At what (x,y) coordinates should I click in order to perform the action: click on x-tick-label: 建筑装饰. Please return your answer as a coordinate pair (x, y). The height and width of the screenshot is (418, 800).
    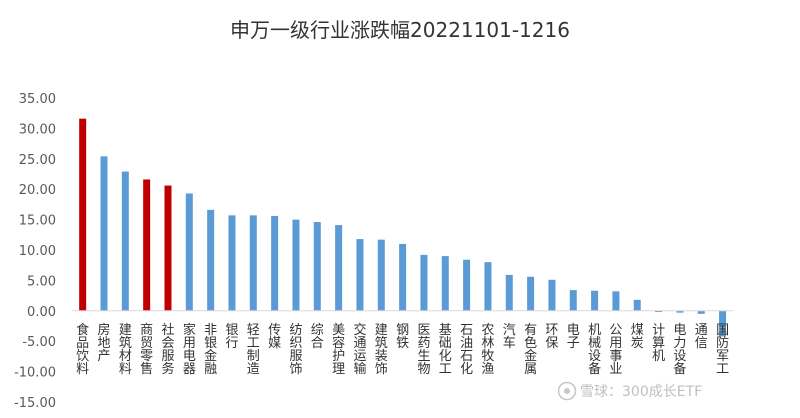
    Looking at the image, I should click on (380, 349).